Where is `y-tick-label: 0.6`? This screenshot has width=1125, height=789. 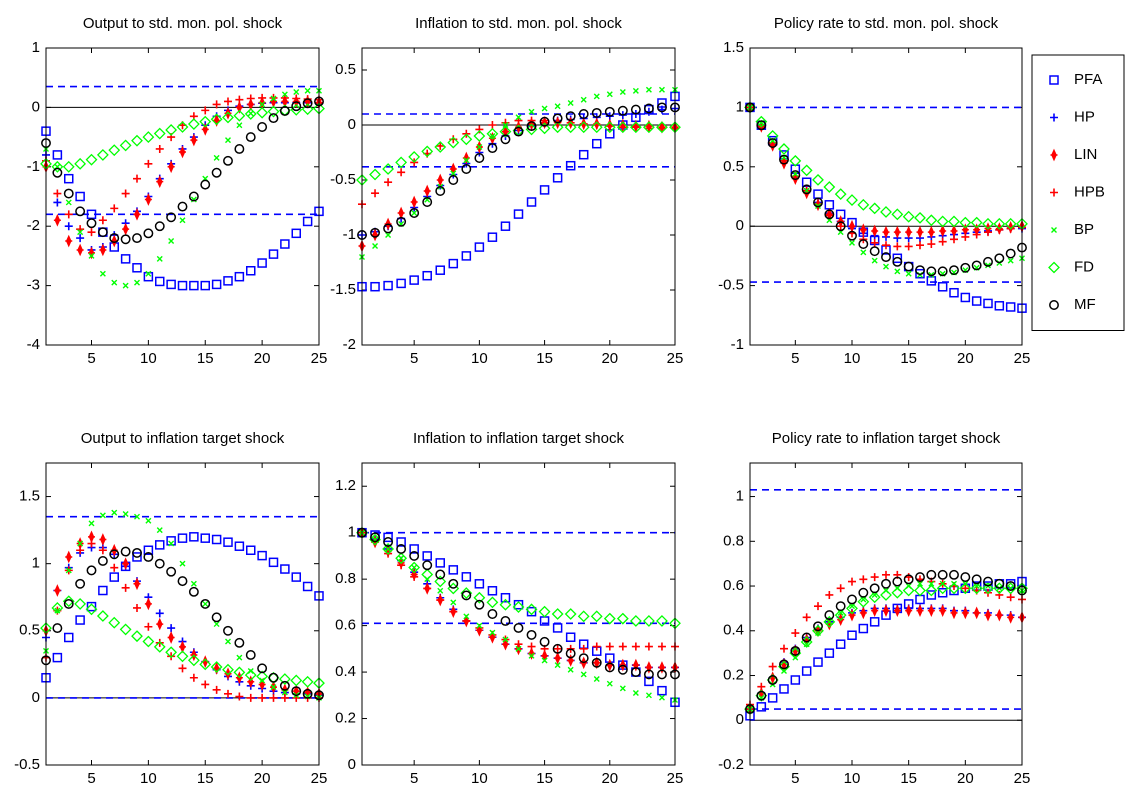 y-tick-label: 0.6 is located at coordinates (345, 625).